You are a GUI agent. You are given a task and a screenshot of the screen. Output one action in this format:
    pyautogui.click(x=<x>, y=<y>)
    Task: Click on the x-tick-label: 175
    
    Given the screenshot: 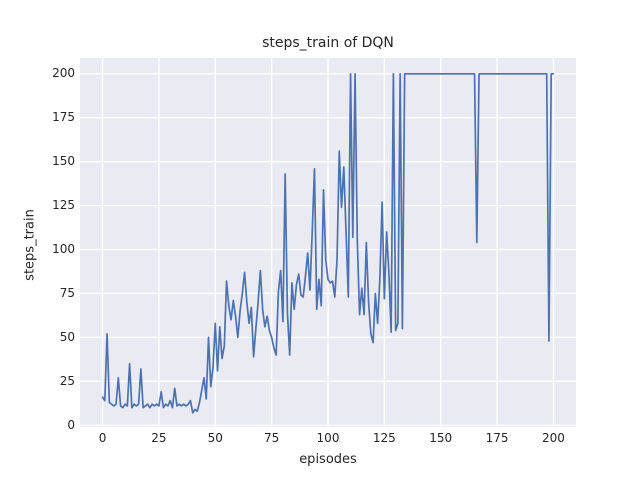 What is the action you would take?
    pyautogui.click(x=497, y=438)
    